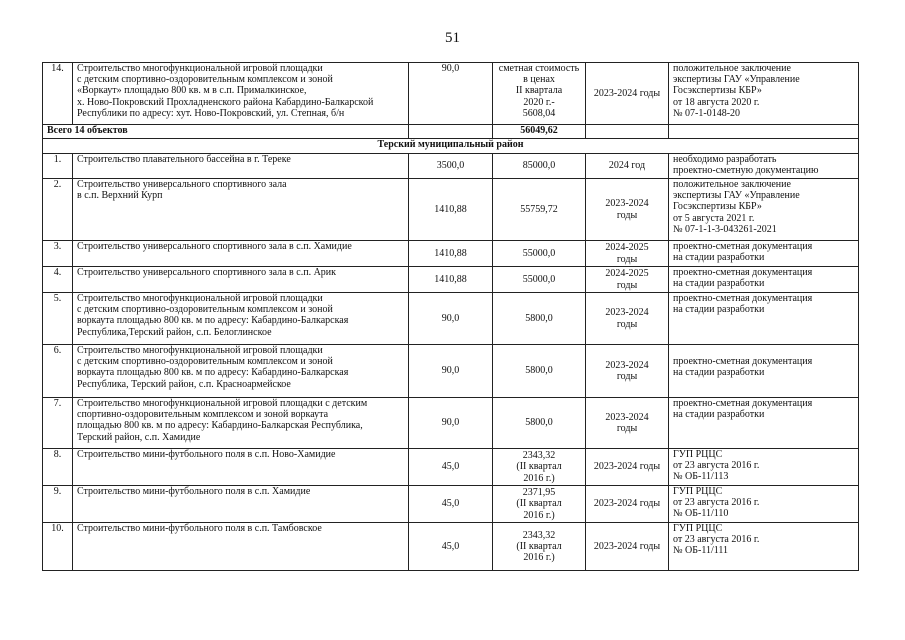 The height and width of the screenshot is (640, 905). I want to click on total-cost: 56049,62, so click(539, 131).